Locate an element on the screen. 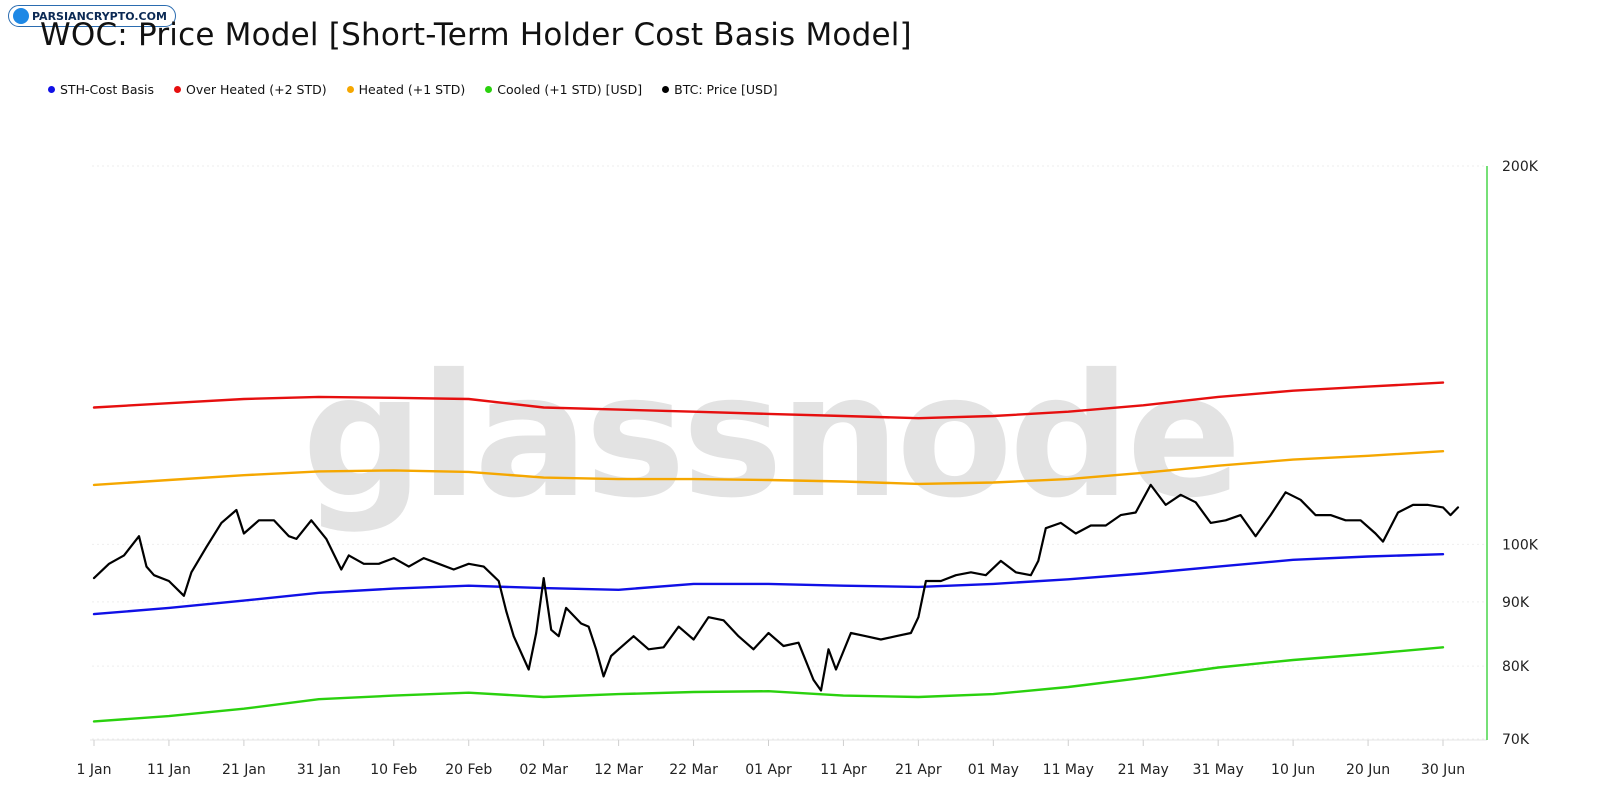 This screenshot has width=1600, height=809. source-badge: PARSIANCRYPTO.COM is located at coordinates (92, 16).